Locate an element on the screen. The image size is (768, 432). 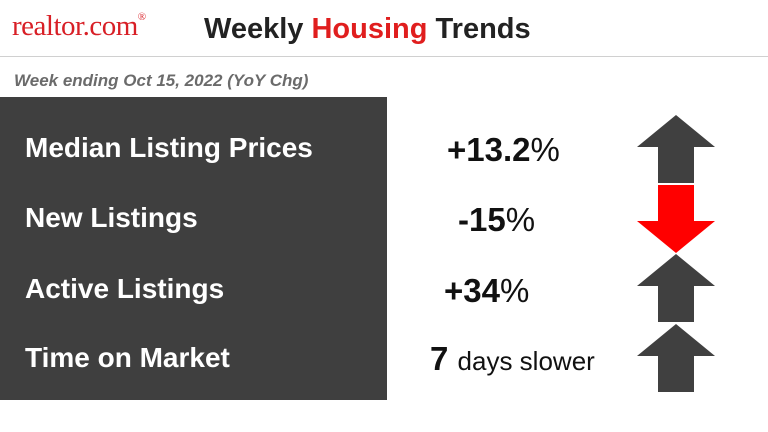
metric-value-active-listings: +34% is located at coordinates (486, 291).